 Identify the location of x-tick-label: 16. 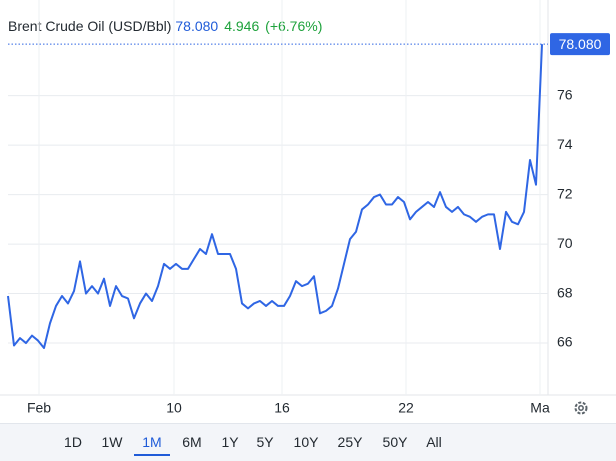
(282, 408).